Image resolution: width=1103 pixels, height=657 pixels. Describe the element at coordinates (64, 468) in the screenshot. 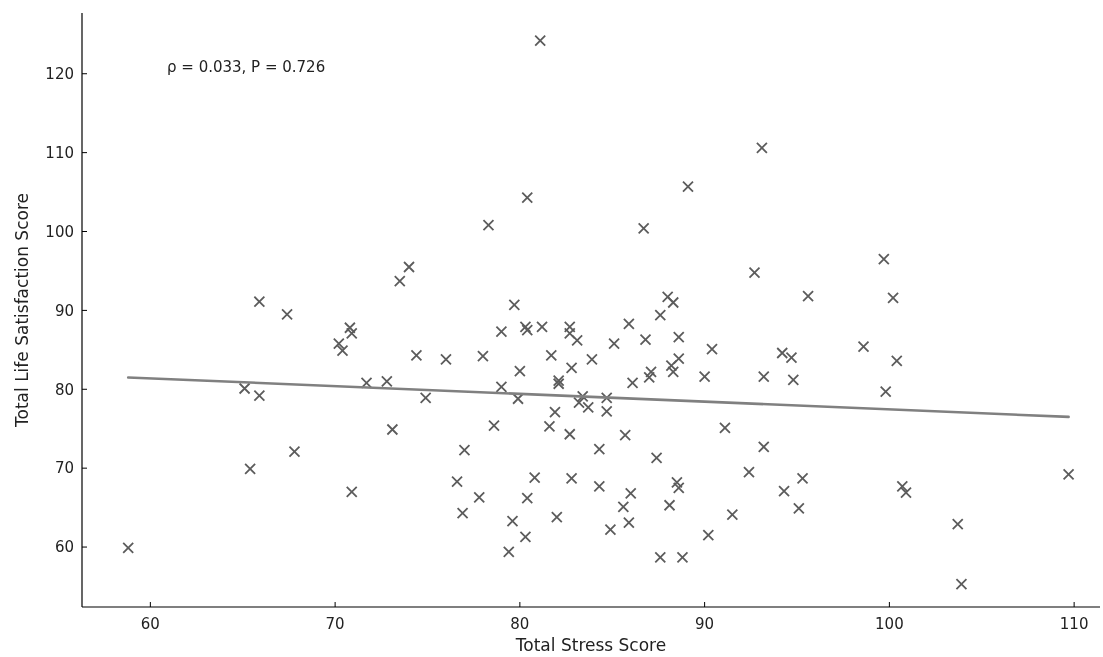

I see `y-tick-label: 70` at that location.